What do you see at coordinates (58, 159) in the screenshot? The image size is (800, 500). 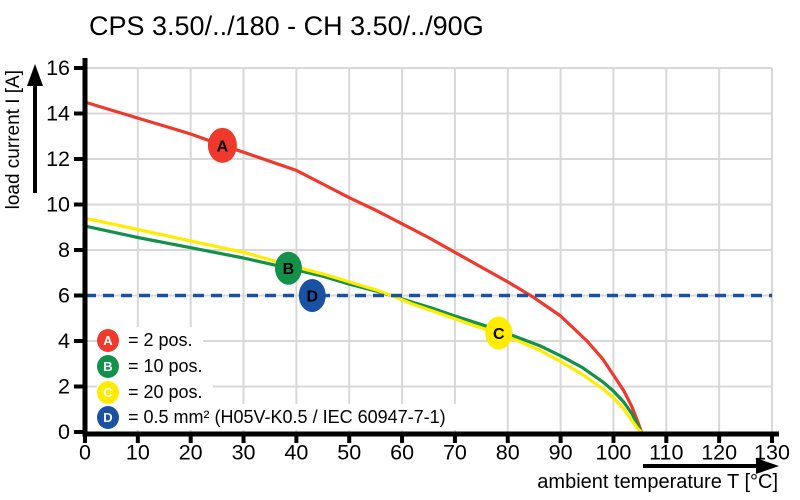 I see `y-tick-label: 12` at bounding box center [58, 159].